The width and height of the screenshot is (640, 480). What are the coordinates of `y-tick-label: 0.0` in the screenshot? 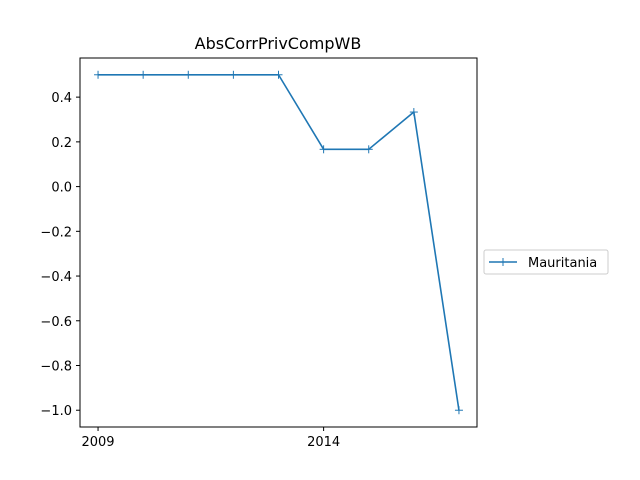 It's located at (61, 188).